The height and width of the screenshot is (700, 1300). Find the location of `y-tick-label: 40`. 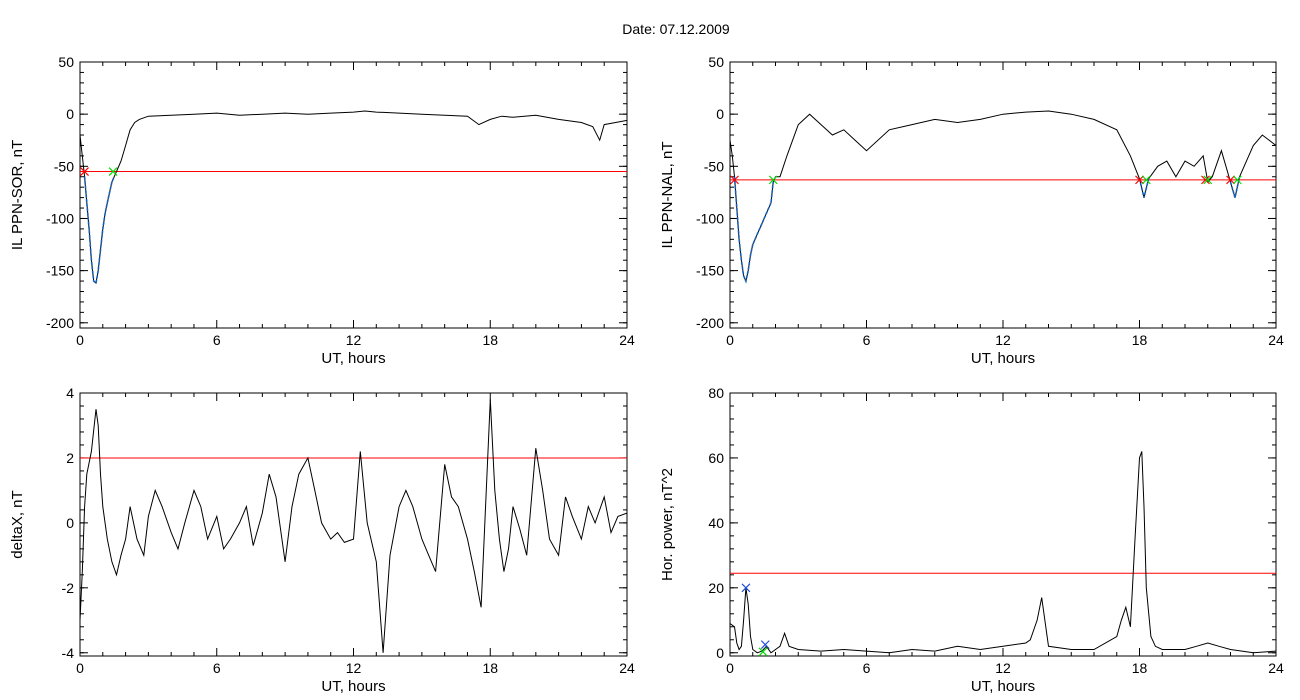

y-tick-label: 40 is located at coordinates (716, 523).